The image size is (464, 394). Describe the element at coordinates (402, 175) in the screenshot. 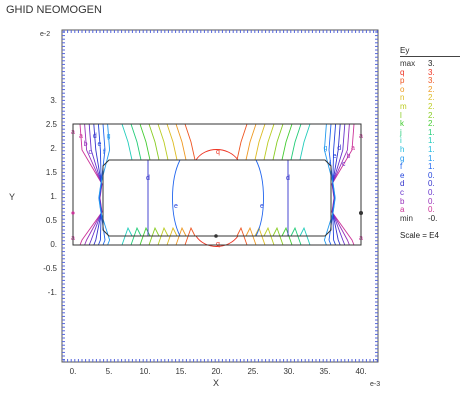

I see `legend-key: e` at that location.